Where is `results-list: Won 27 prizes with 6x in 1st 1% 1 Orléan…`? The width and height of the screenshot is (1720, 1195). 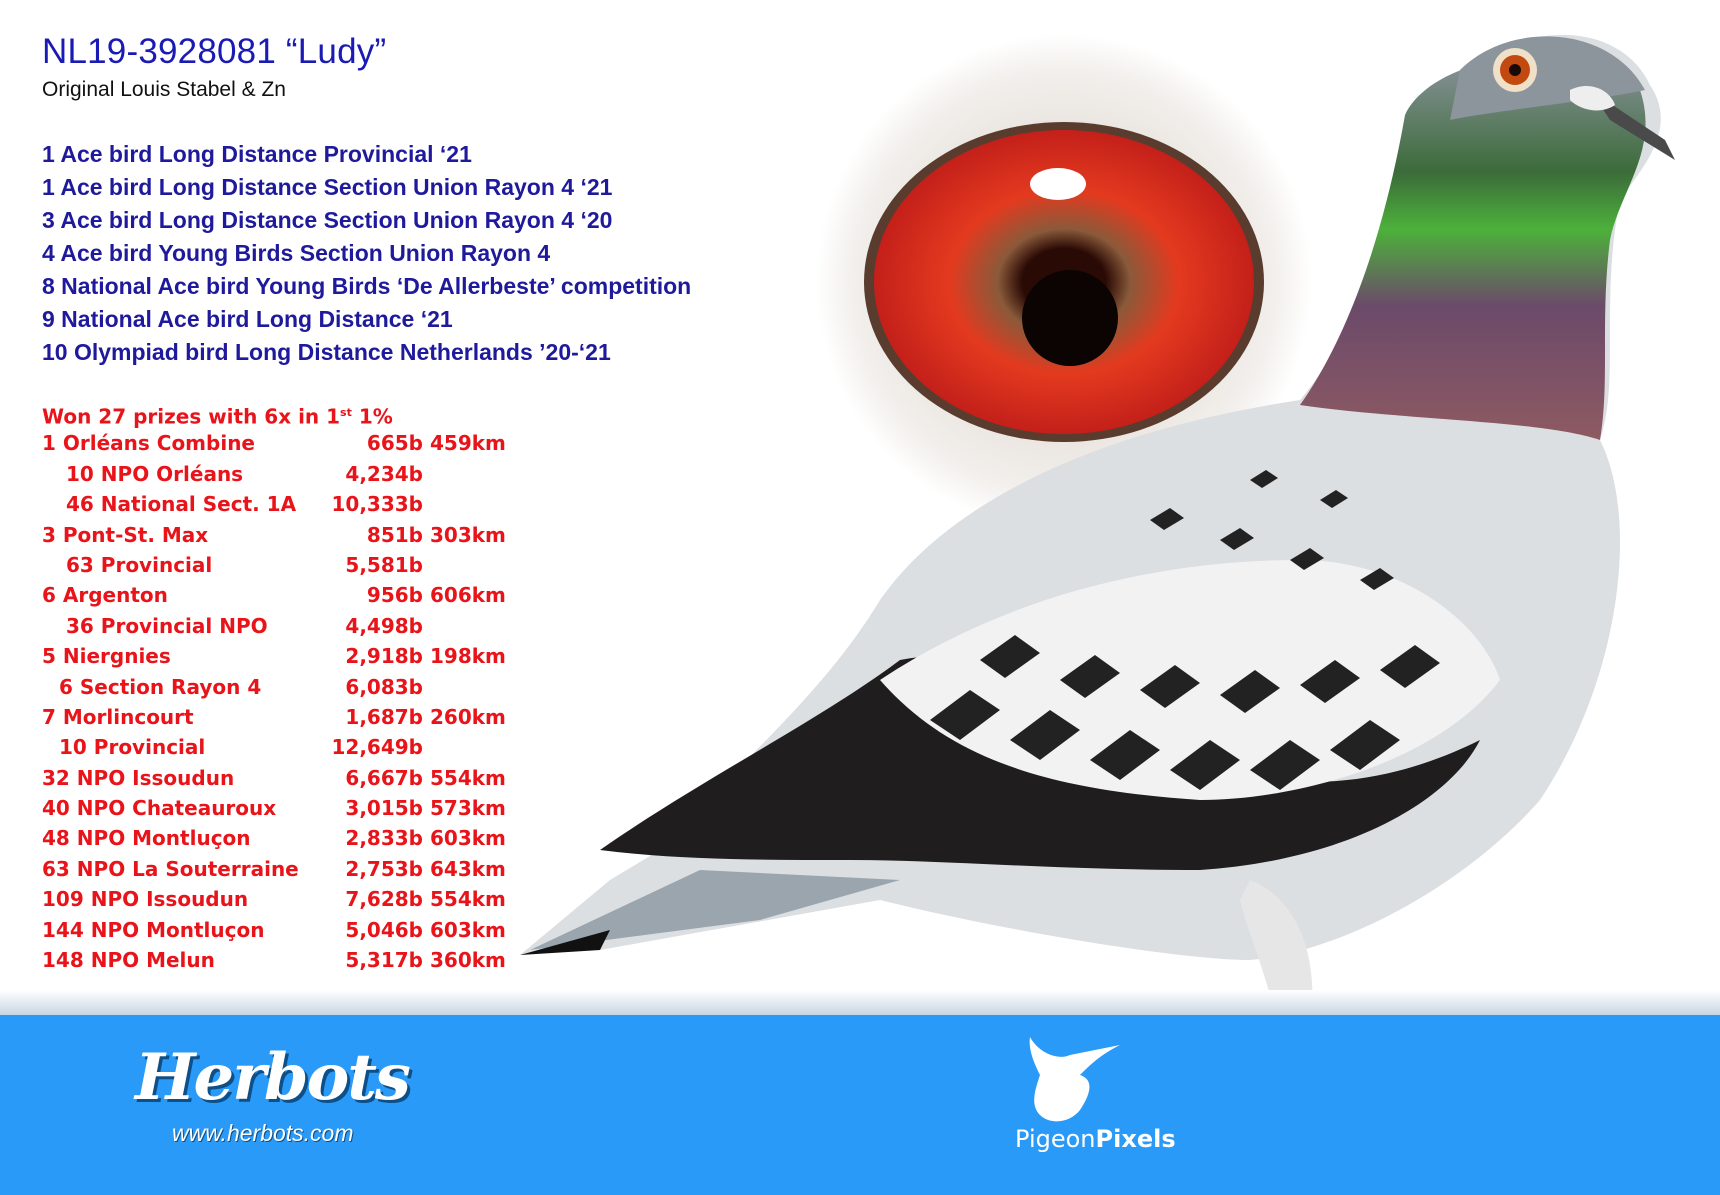
results-list: Won 27 prizes with 6x in 1st 1% 1 Orléan… is located at coordinates (277, 686).